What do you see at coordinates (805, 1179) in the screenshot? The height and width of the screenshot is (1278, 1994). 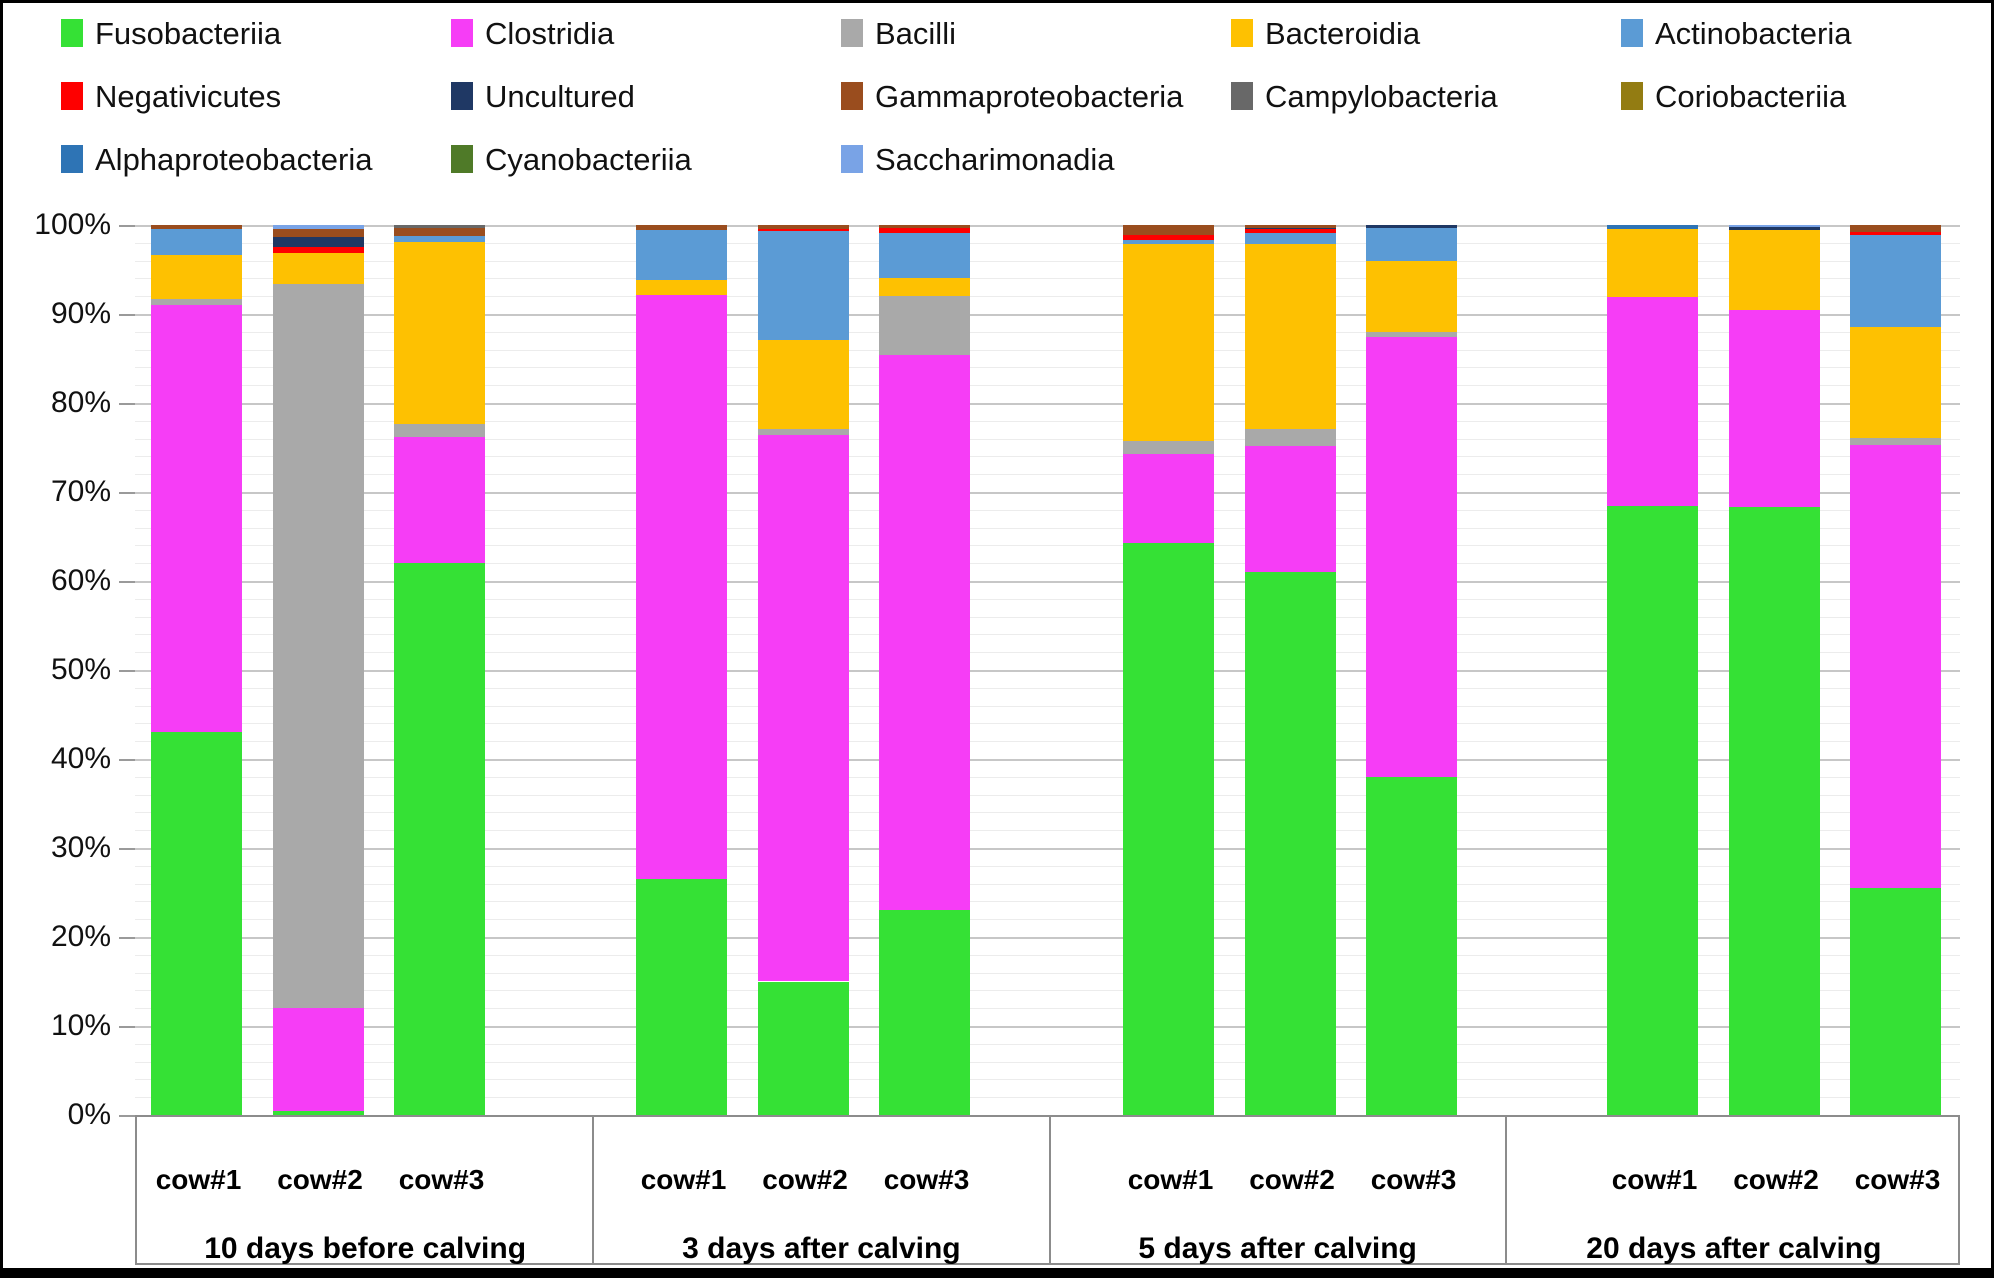 I see `cow-label: cow#2` at bounding box center [805, 1179].